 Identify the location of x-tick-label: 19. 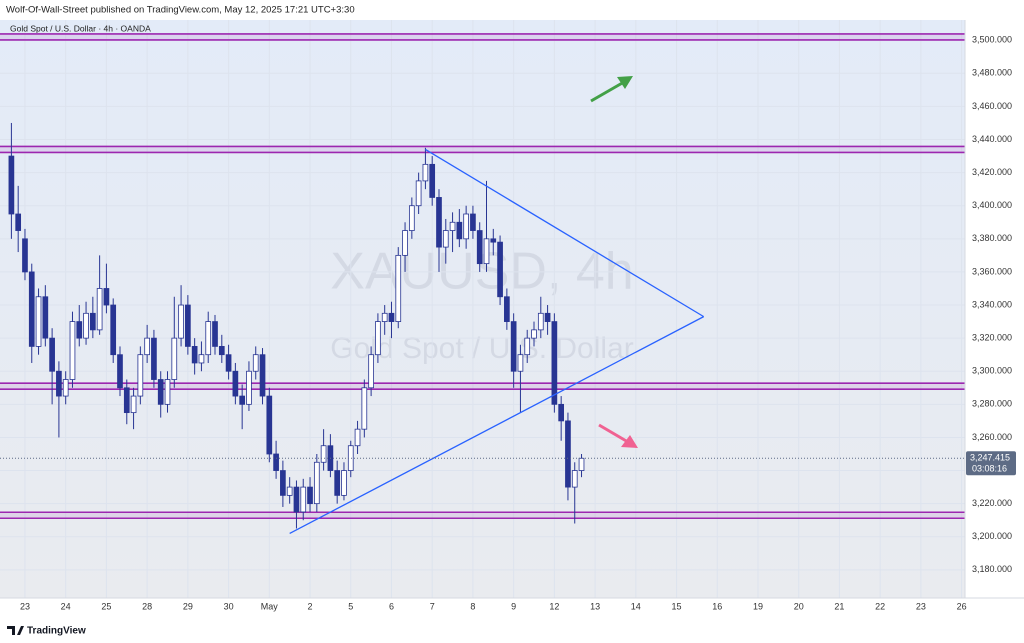
(758, 606).